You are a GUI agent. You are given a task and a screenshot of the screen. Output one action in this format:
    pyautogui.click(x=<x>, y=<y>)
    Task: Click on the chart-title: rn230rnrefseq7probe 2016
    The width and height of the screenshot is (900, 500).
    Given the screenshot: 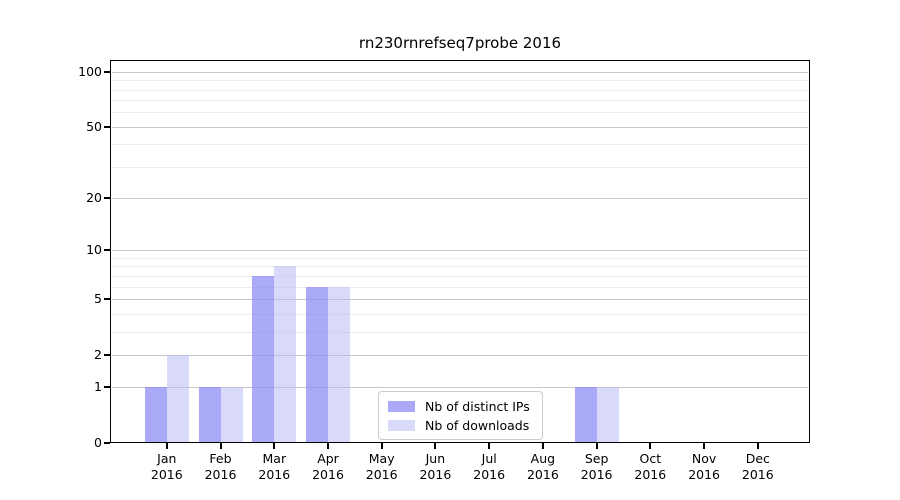 What is the action you would take?
    pyautogui.click(x=460, y=43)
    